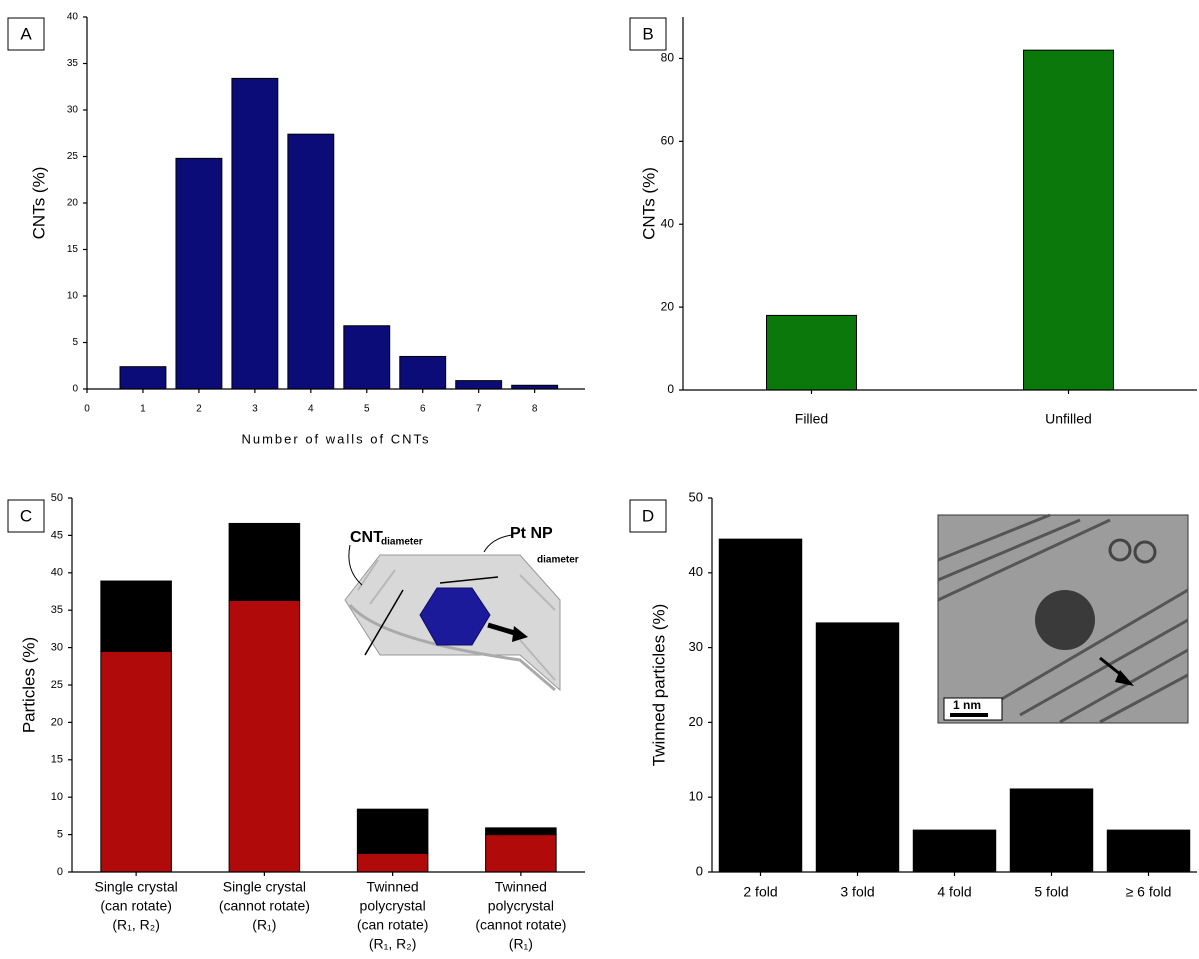 The image size is (1199, 959). What do you see at coordinates (668, 141) in the screenshot?
I see `y-tick-label: 60` at bounding box center [668, 141].